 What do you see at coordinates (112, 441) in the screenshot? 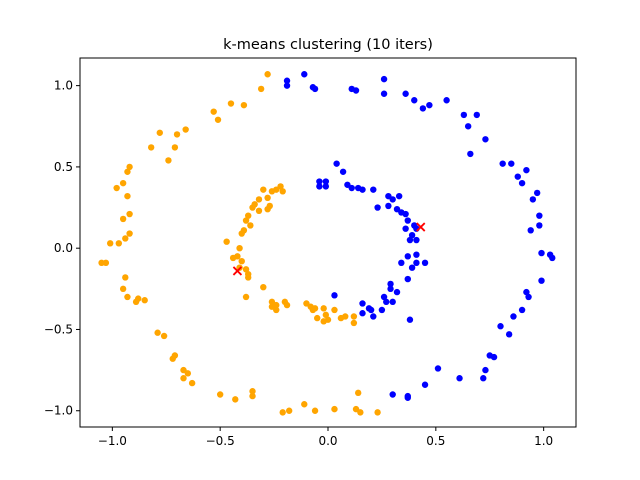
I see `x-tick-label: −1.0` at bounding box center [112, 441].